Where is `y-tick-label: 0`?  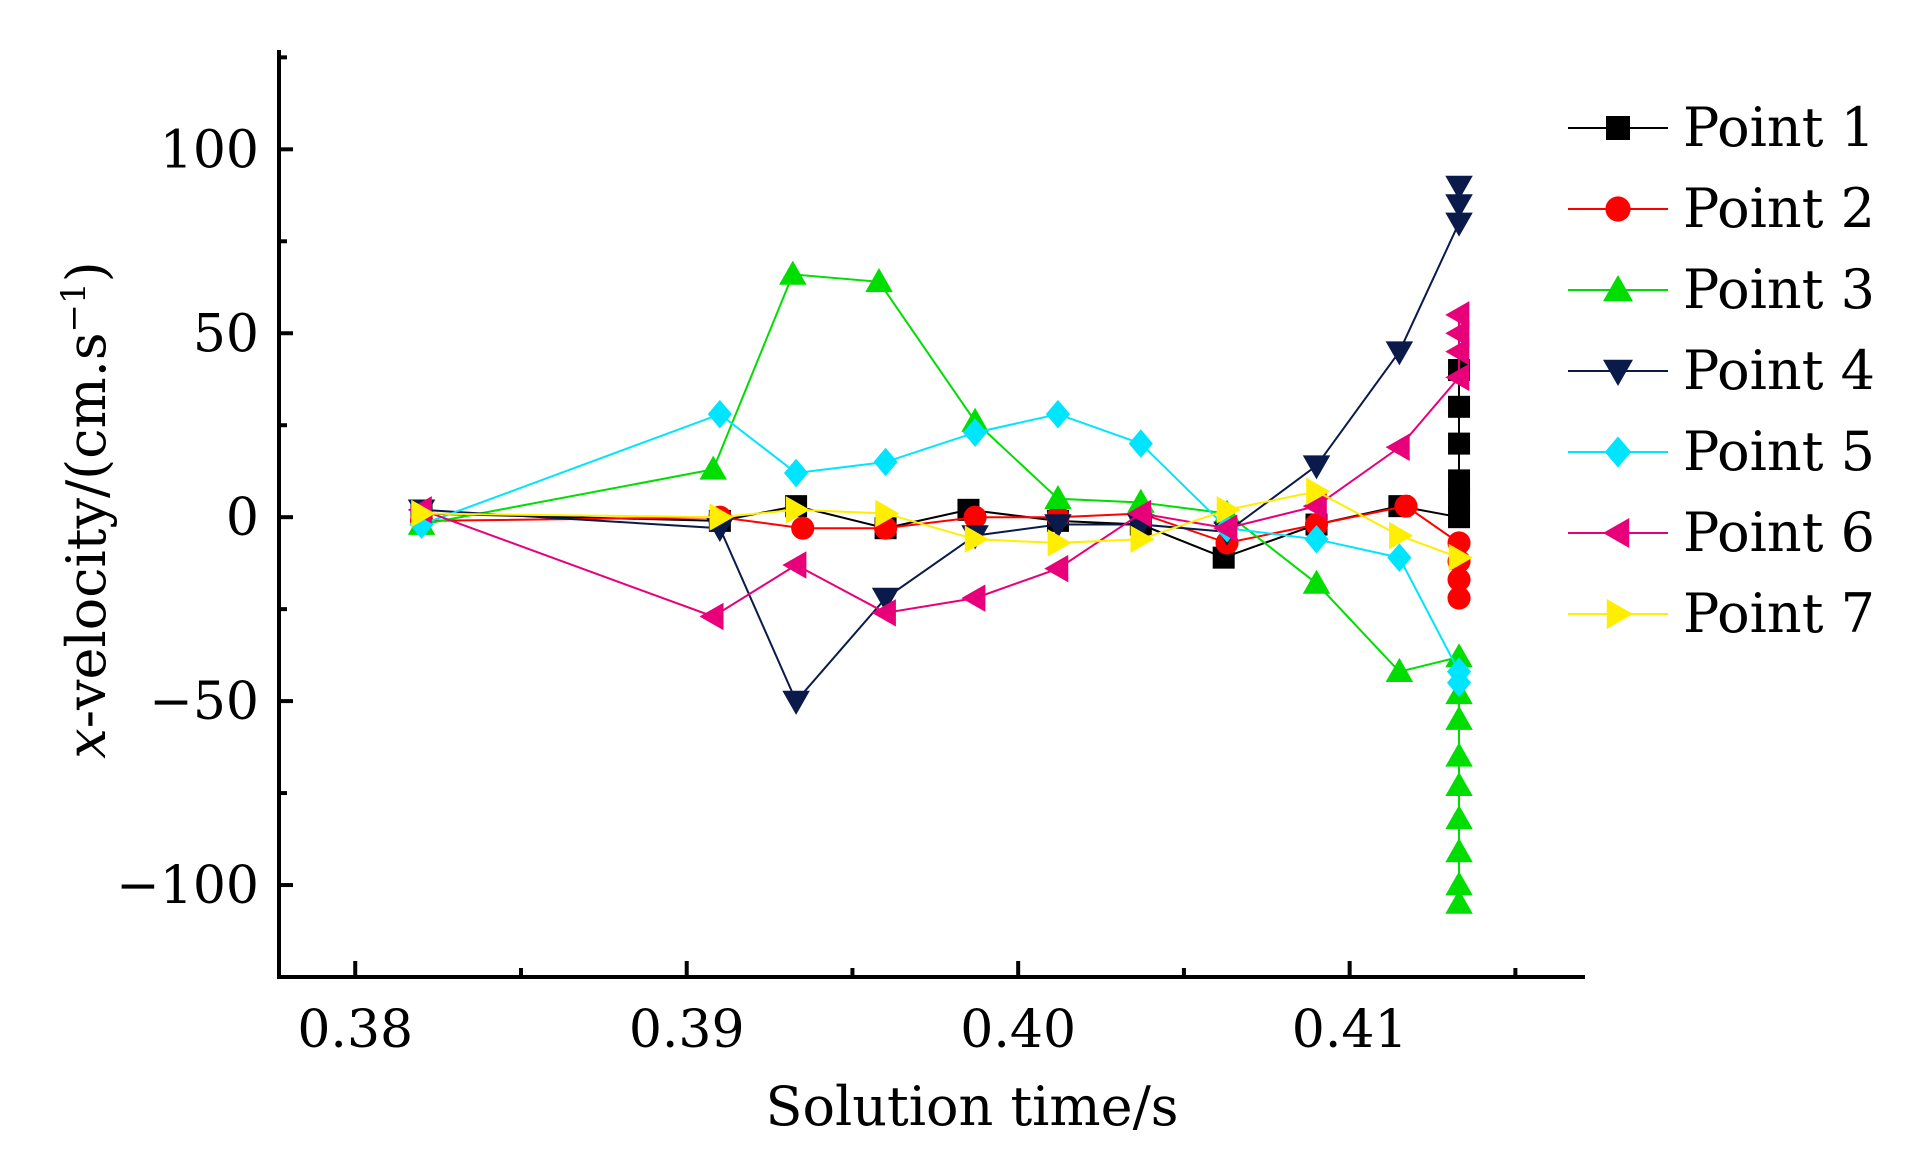
y-tick-label: 0 is located at coordinates (242, 518).